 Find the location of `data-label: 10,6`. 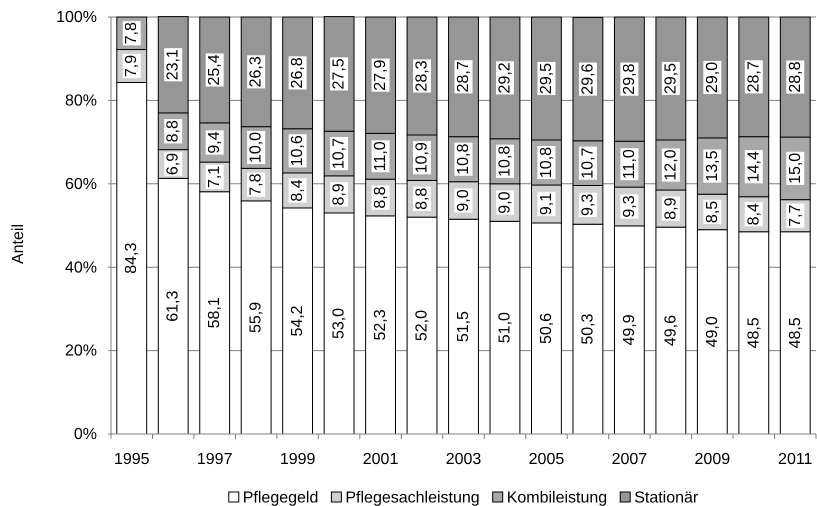

data-label: 10,6 is located at coordinates (297, 150).